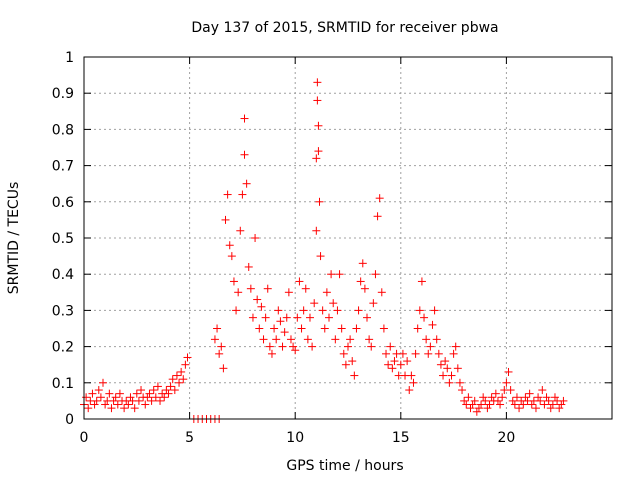 Image resolution: width=640 pixels, height=480 pixels. What do you see at coordinates (344, 466) in the screenshot?
I see `x-axis-label: GPS time / hours` at bounding box center [344, 466].